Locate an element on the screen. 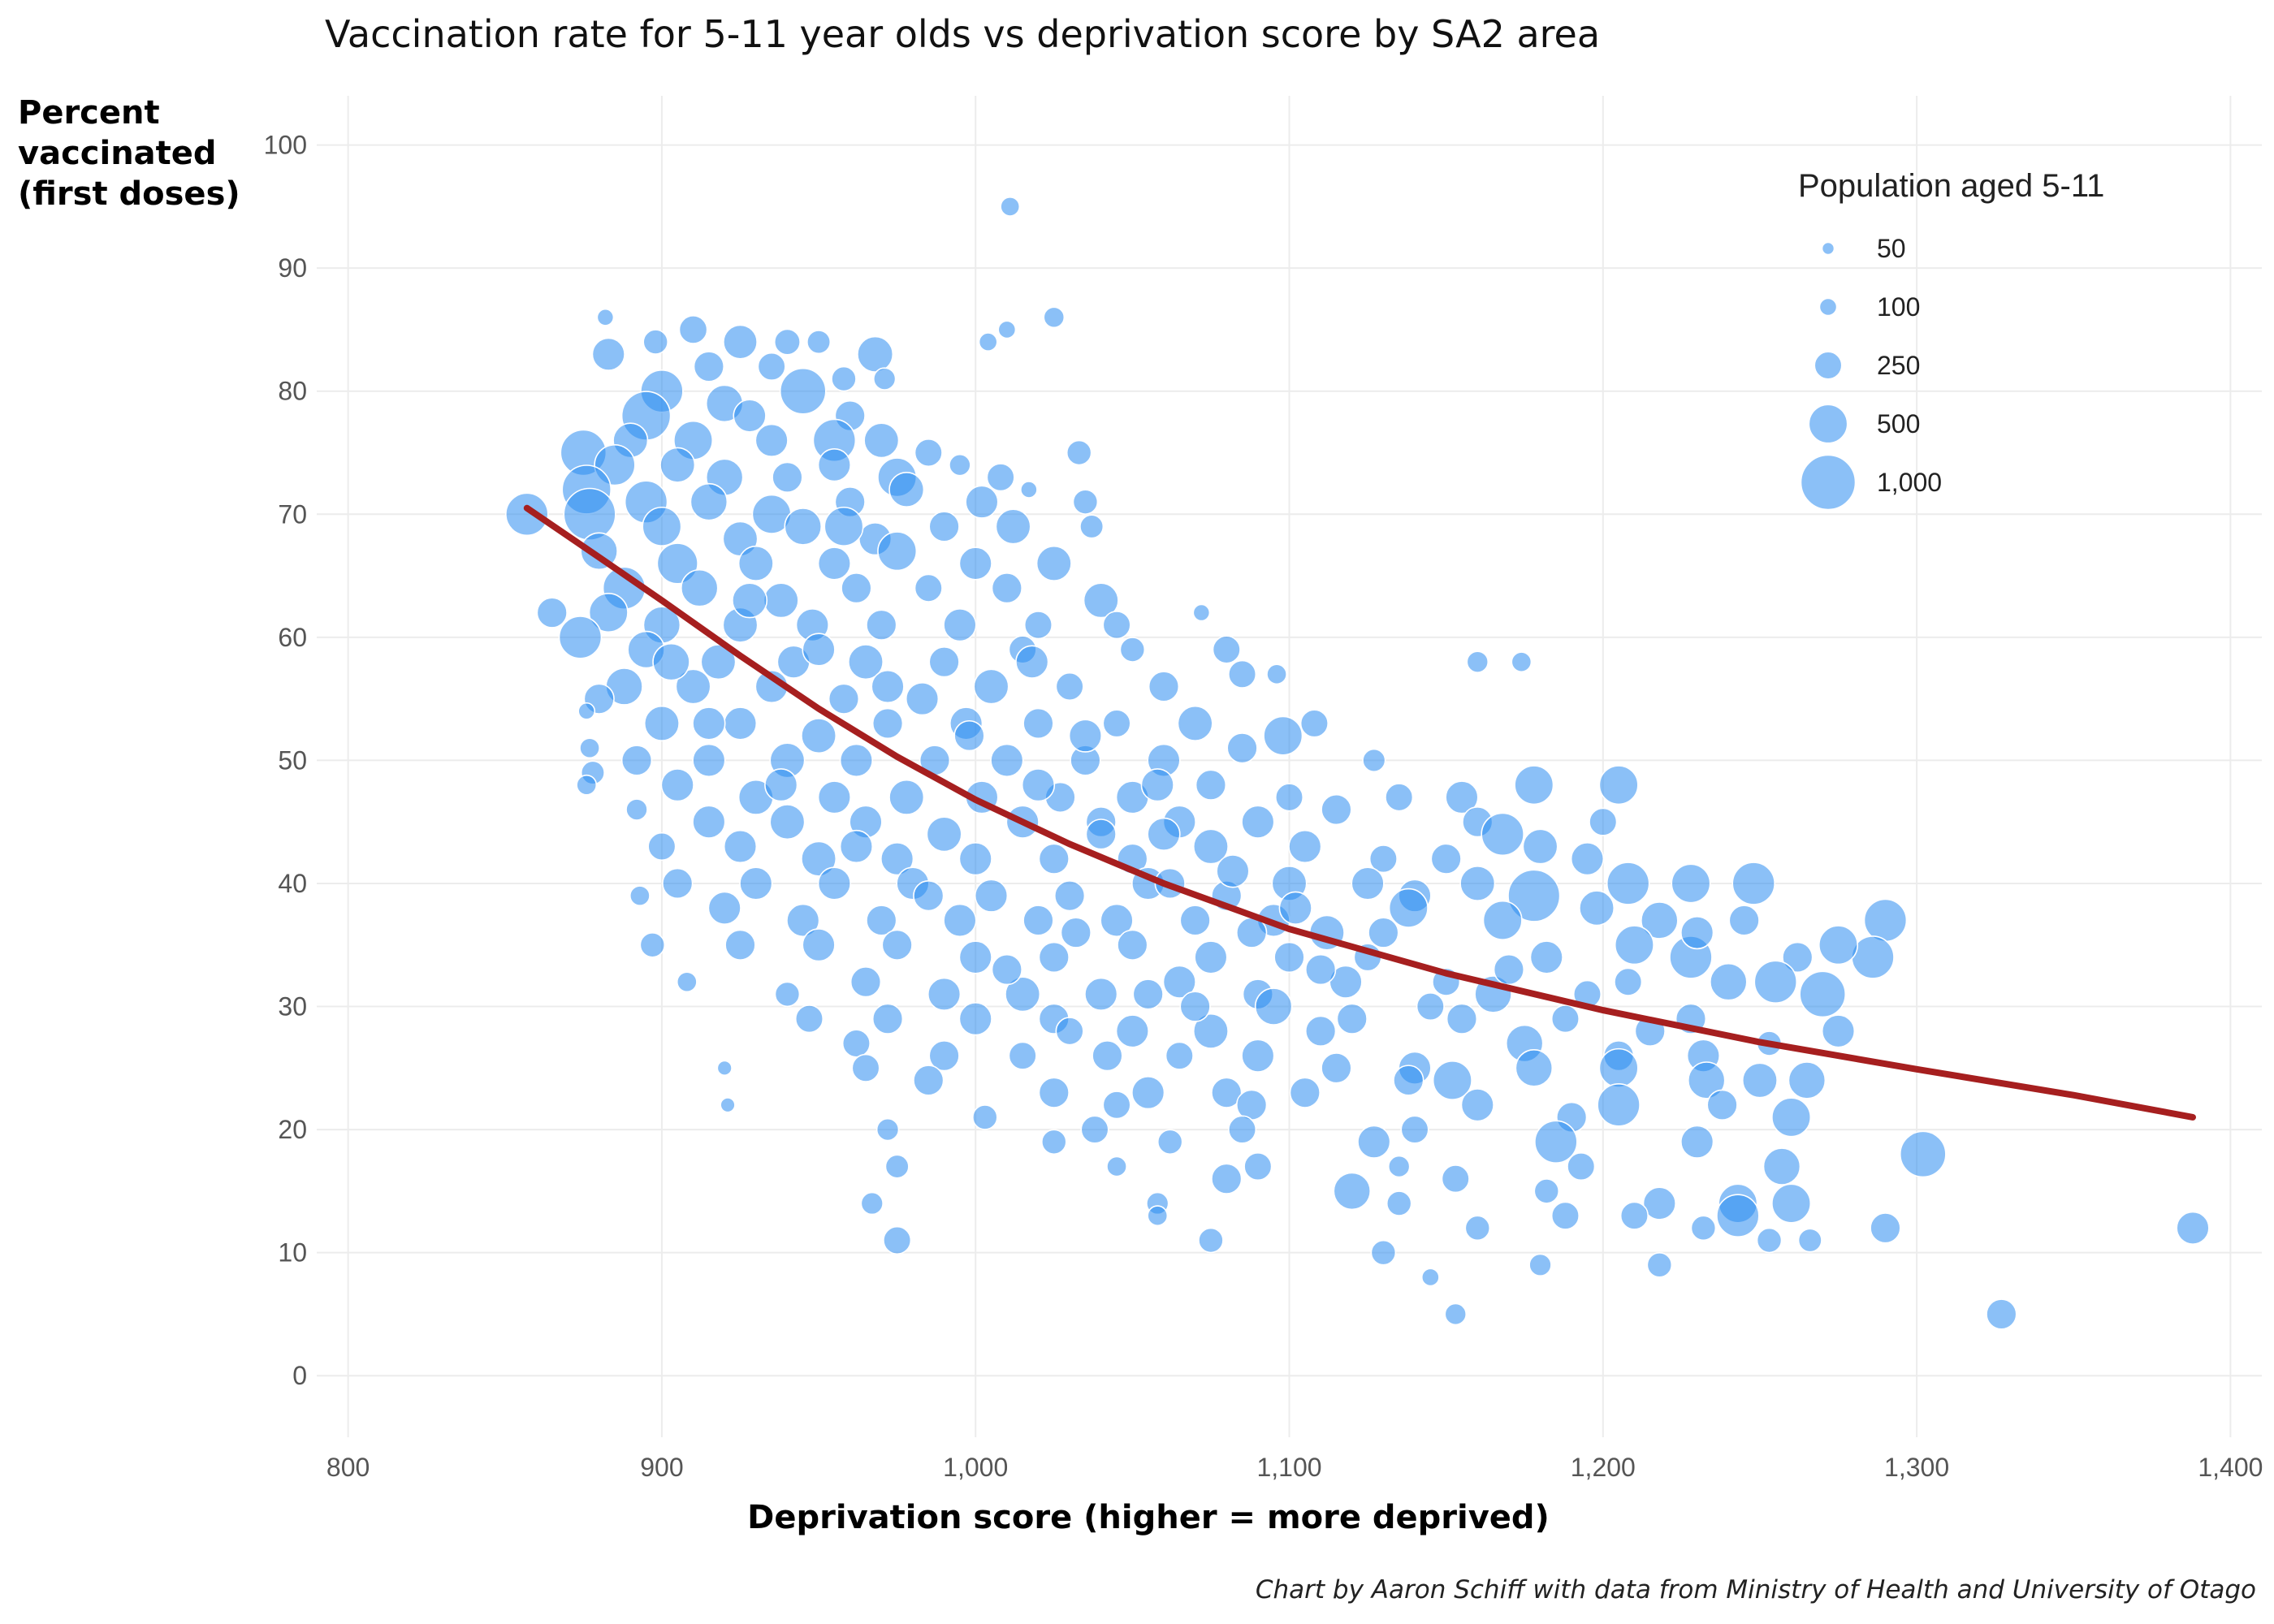 The height and width of the screenshot is (1624, 2274). legend-item-label: 500 is located at coordinates (1898, 424).